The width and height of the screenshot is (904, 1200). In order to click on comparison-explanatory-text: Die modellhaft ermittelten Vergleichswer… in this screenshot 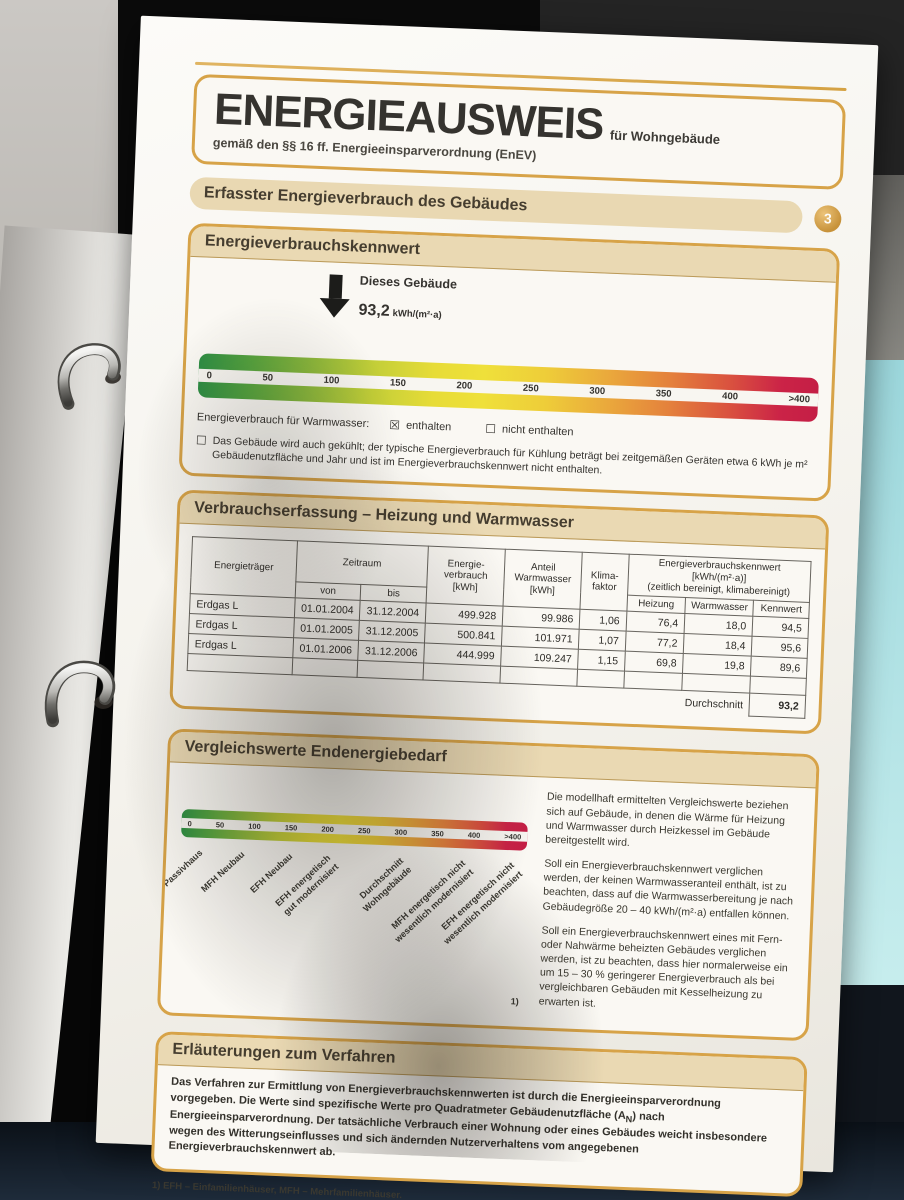, I will do `click(669, 912)`.